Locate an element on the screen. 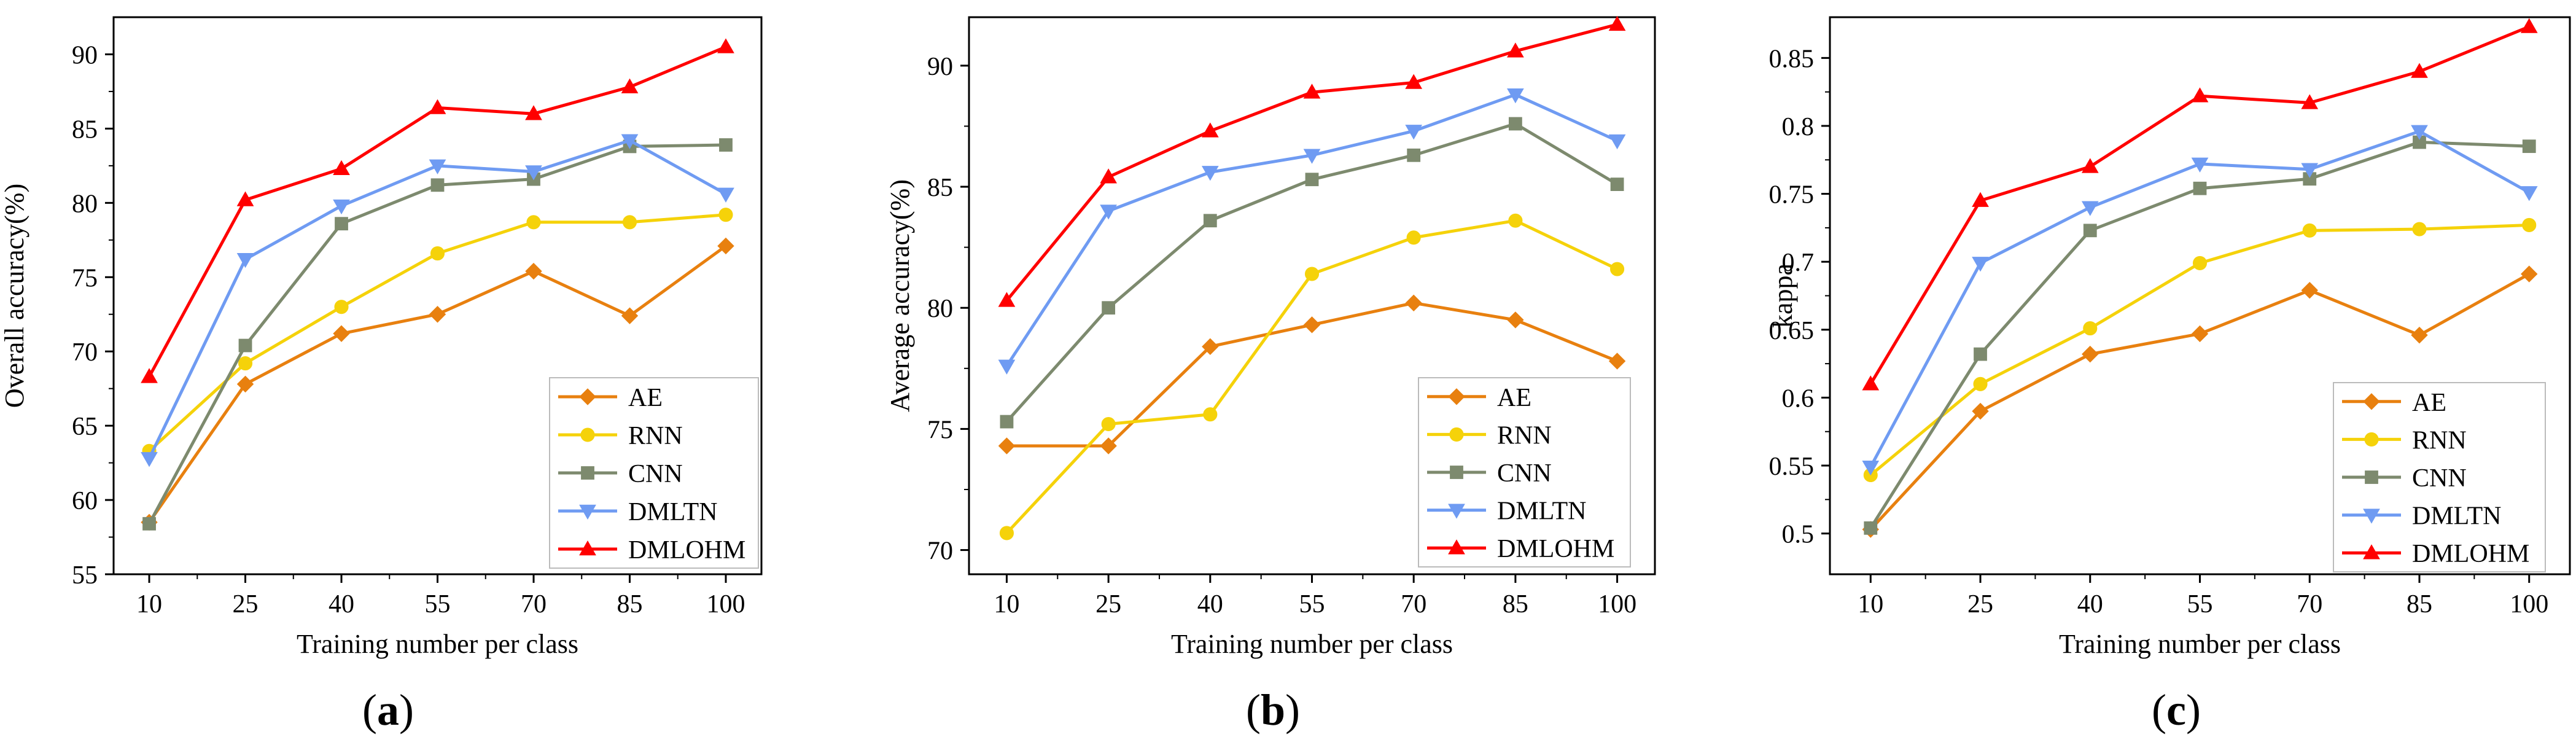  x-tick-label: 85 is located at coordinates (2419, 604).